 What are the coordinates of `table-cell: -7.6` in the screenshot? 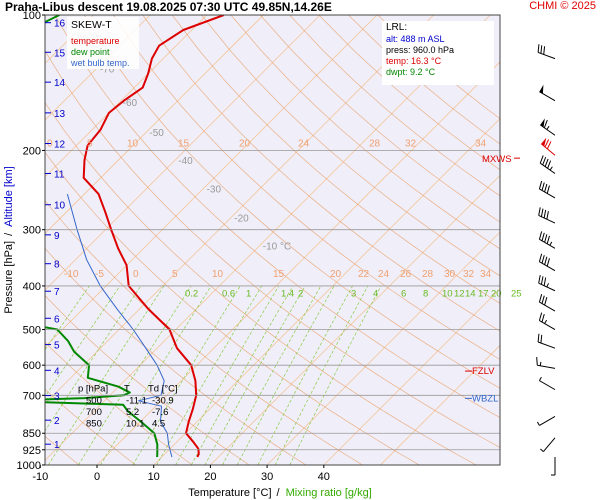 It's located at (160, 412).